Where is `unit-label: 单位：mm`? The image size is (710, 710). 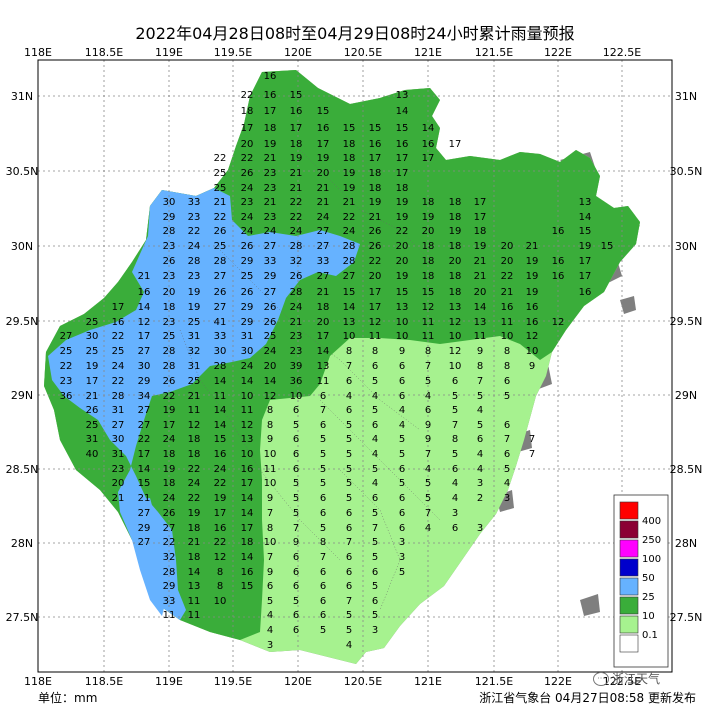
unit-label: 单位：mm is located at coordinates (68, 698).